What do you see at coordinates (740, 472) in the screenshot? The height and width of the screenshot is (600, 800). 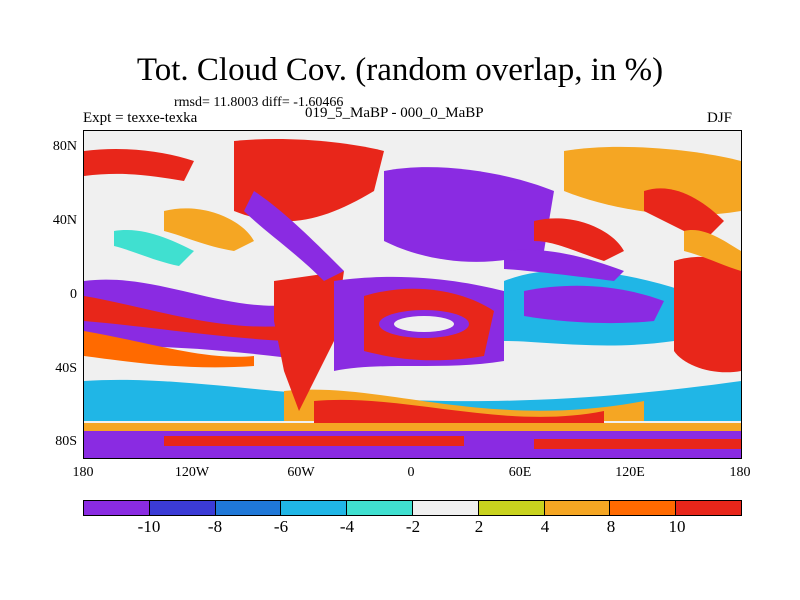 I see `lon-tick-180e: 180` at bounding box center [740, 472].